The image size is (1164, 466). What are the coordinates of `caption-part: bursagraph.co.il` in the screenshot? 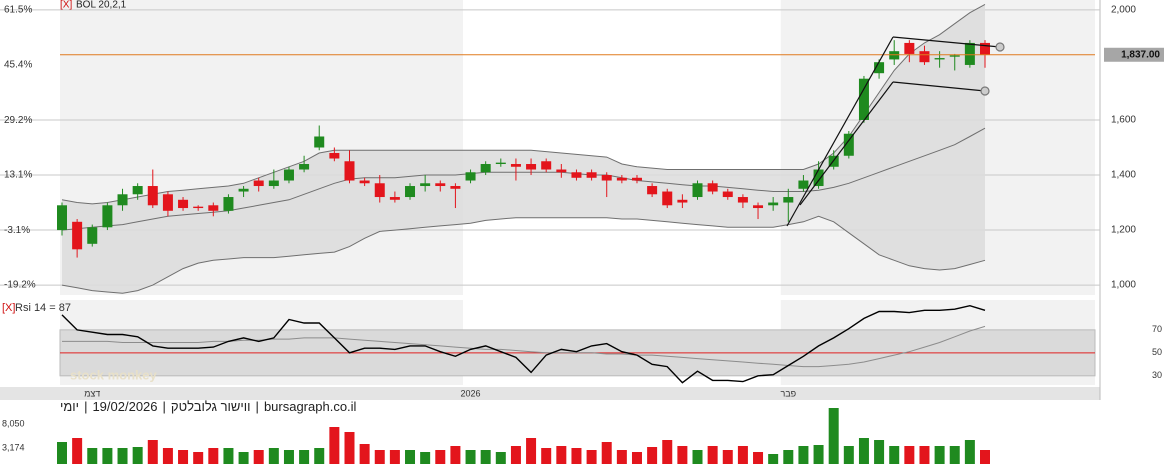 It's located at (310, 406).